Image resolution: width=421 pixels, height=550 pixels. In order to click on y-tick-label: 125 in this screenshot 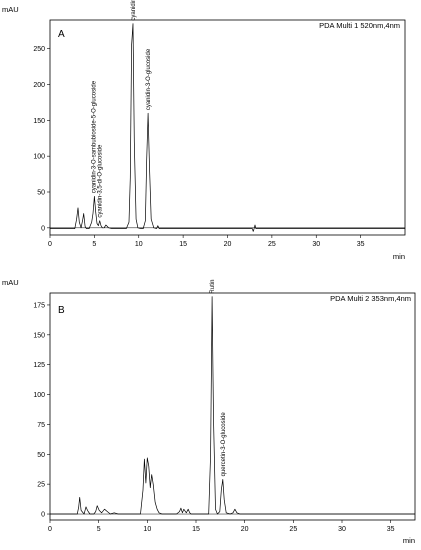, I will do `click(39, 365)`.